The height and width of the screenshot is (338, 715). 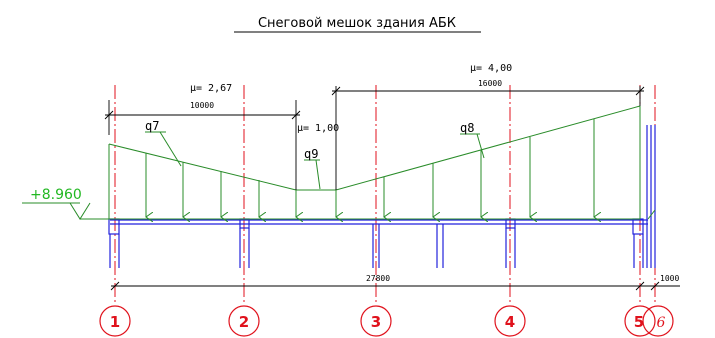 I want to click on axis-label-2: 2, so click(x=244, y=322).